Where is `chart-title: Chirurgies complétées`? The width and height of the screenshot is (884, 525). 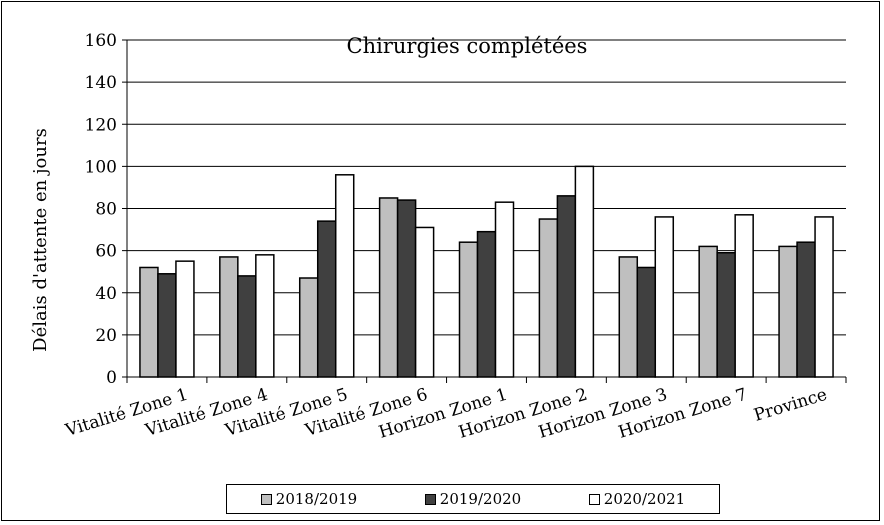
chart-title: Chirurgies complétées is located at coordinates (467, 46).